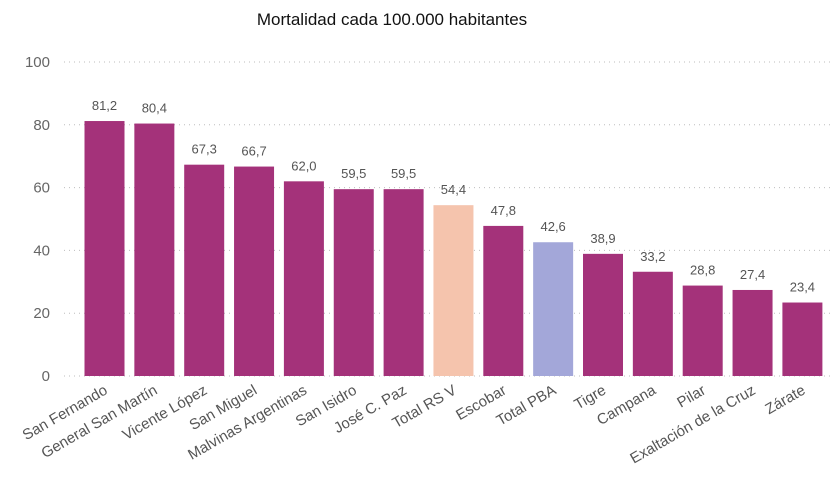  What do you see at coordinates (392, 19) in the screenshot?
I see `chart-title: Mortalidad cada 100.000 habitantes` at bounding box center [392, 19].